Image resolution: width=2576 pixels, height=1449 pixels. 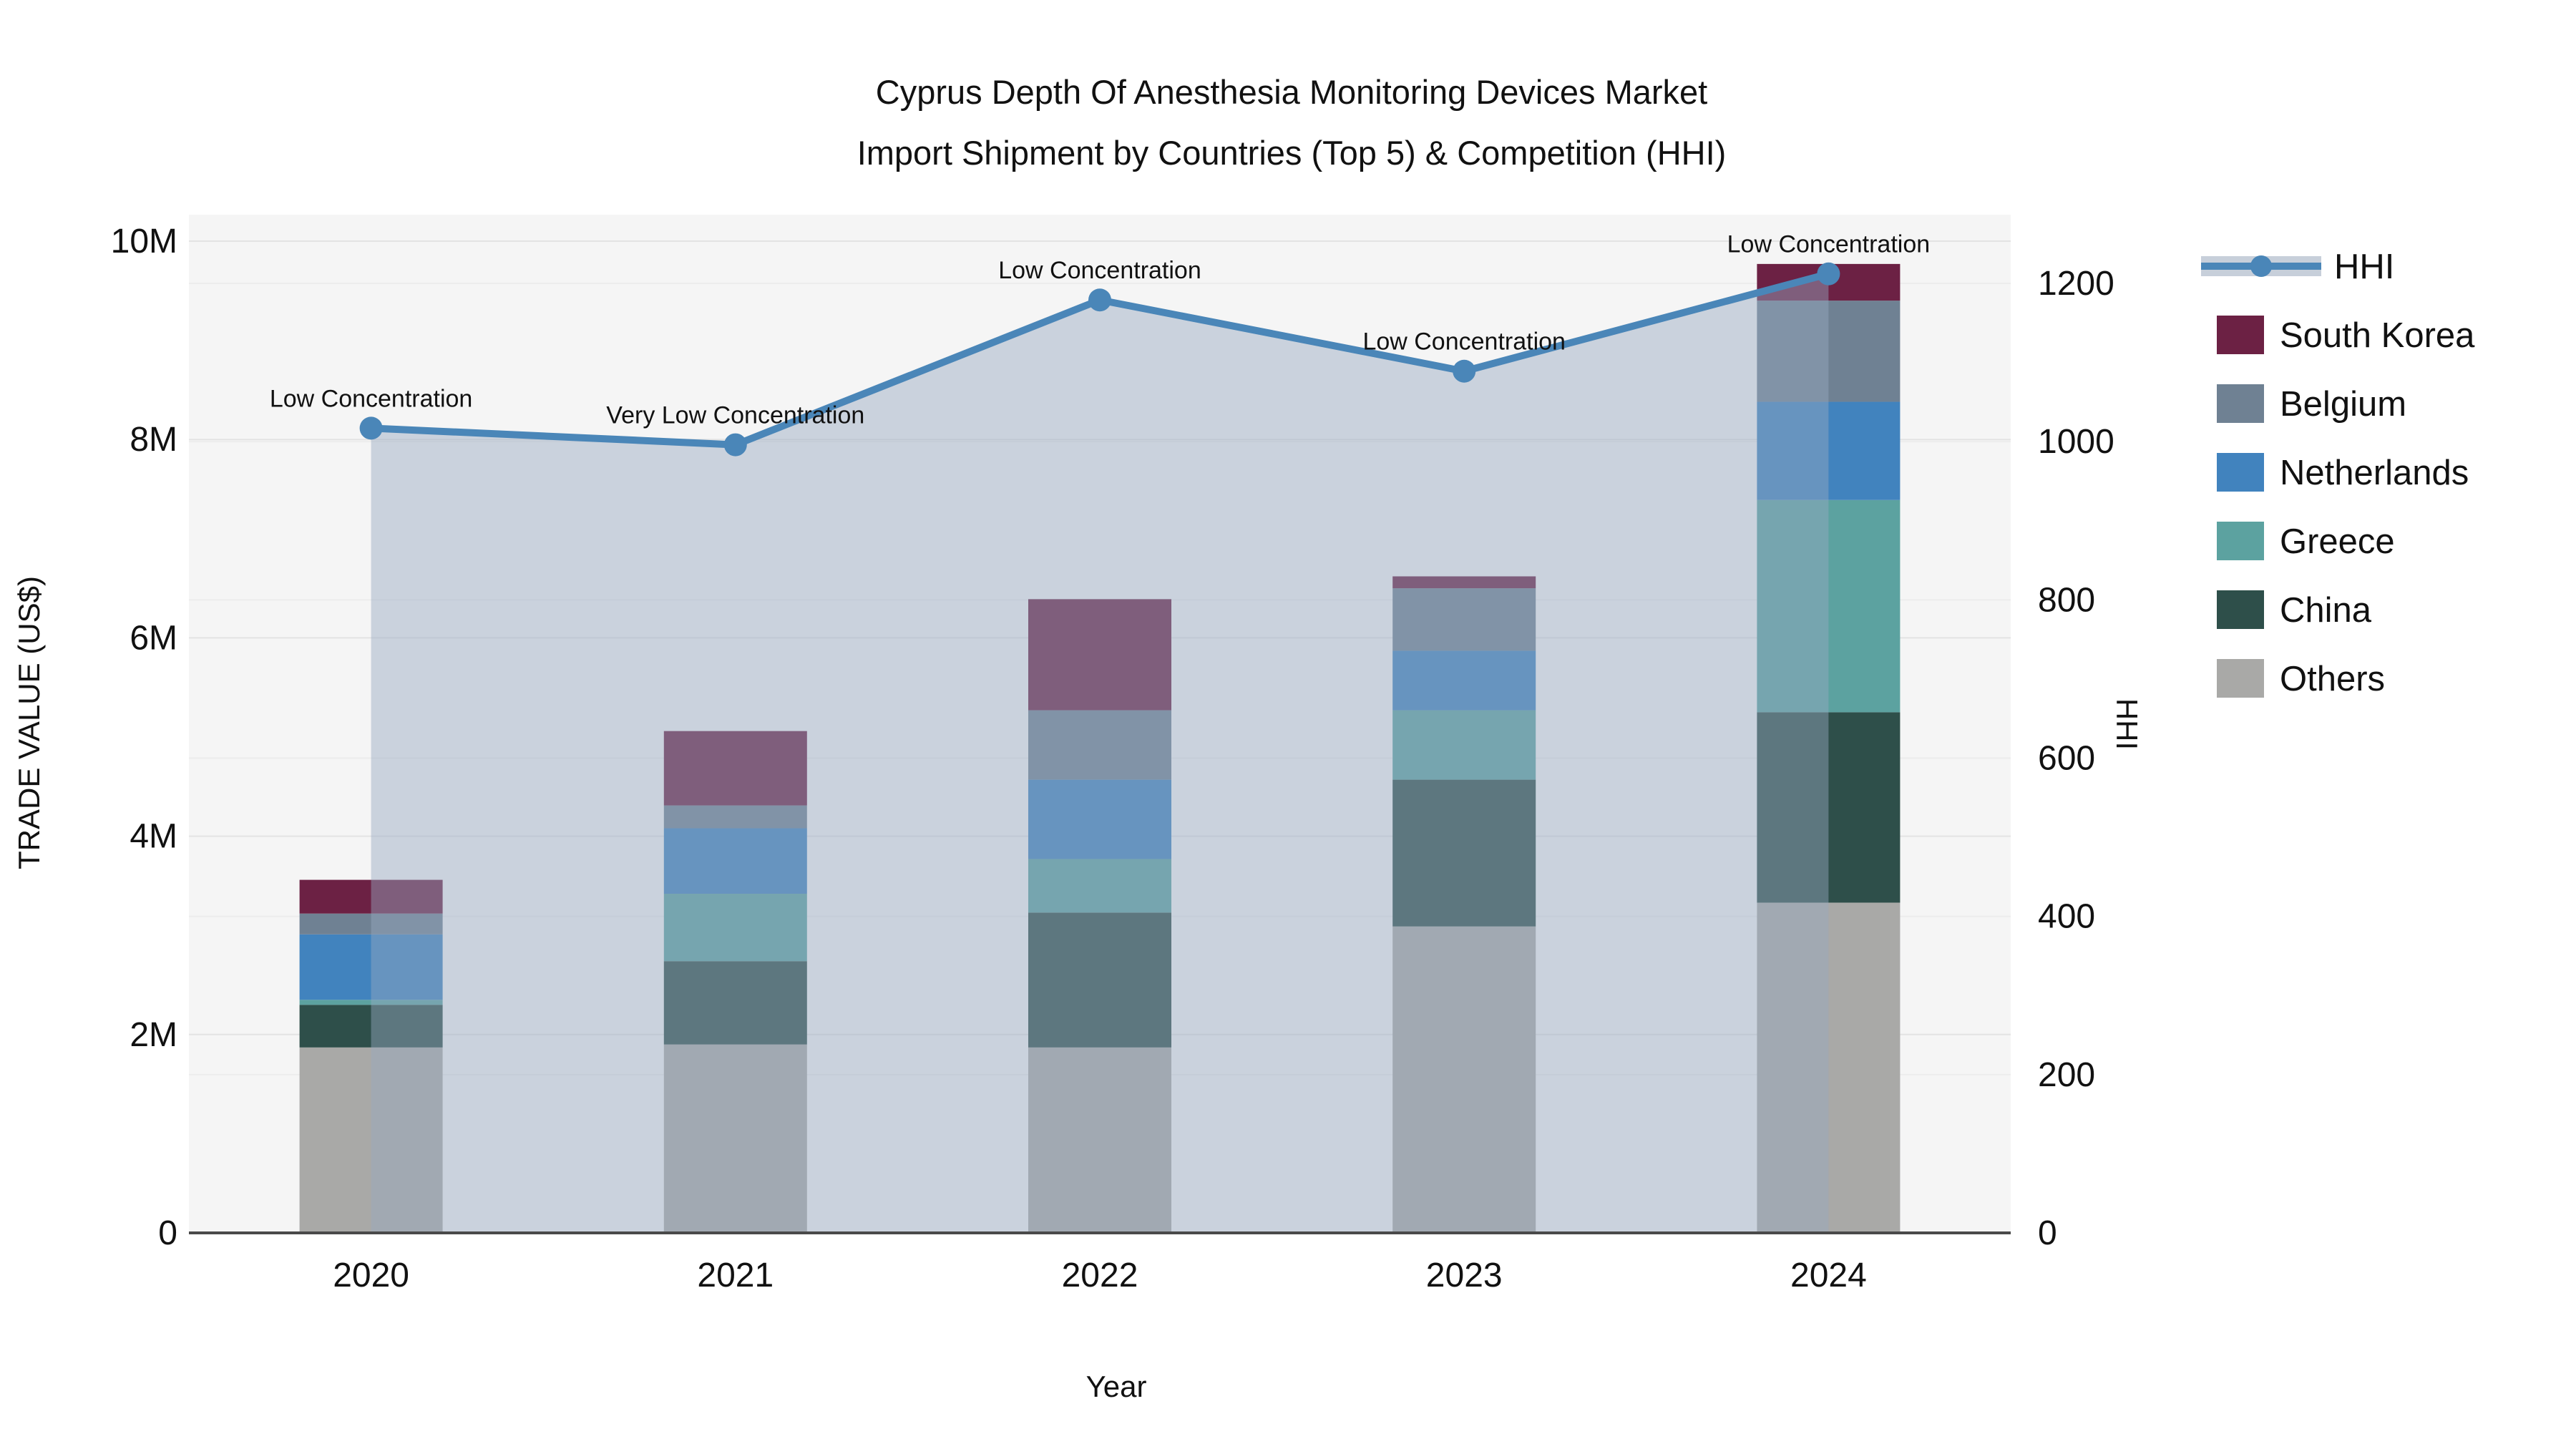 I want to click on legend-swatch-greece, so click(x=2240, y=541).